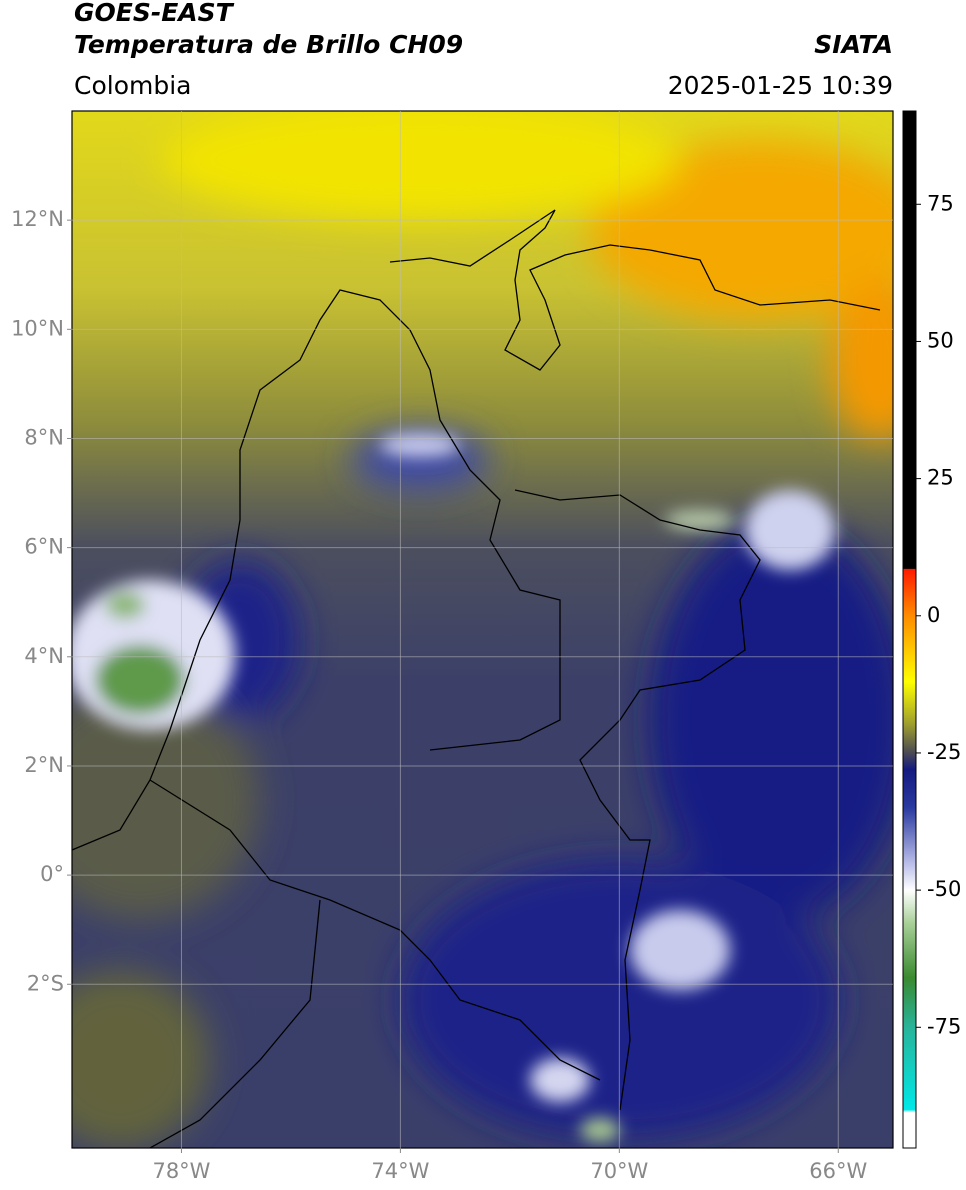 The image size is (966, 1190). What do you see at coordinates (132, 85) in the screenshot?
I see `region: Colombia` at bounding box center [132, 85].